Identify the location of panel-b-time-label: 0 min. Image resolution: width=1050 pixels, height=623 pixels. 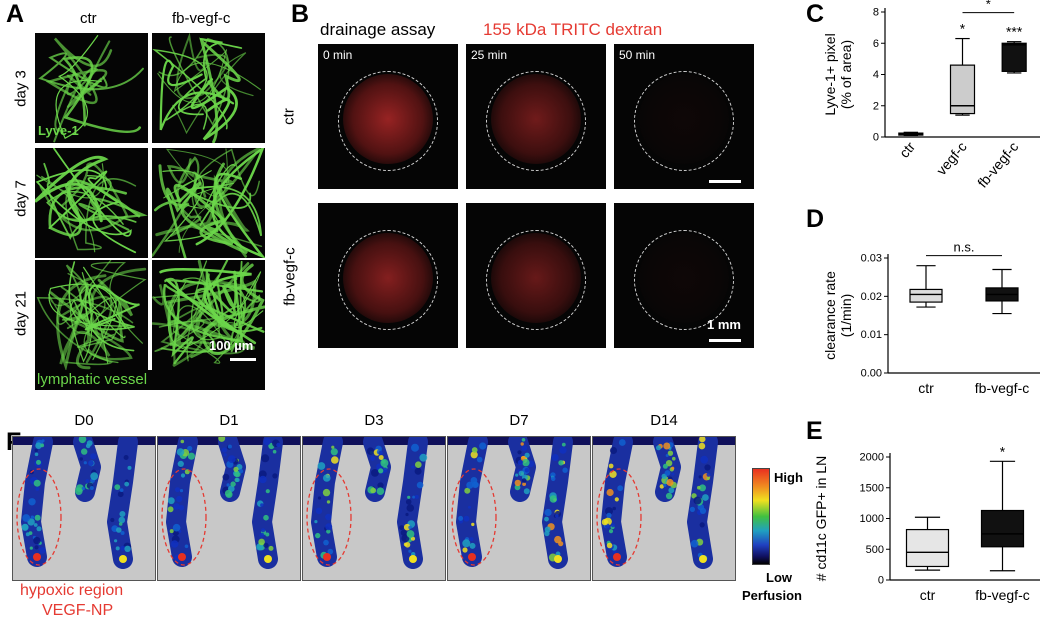
(338, 55).